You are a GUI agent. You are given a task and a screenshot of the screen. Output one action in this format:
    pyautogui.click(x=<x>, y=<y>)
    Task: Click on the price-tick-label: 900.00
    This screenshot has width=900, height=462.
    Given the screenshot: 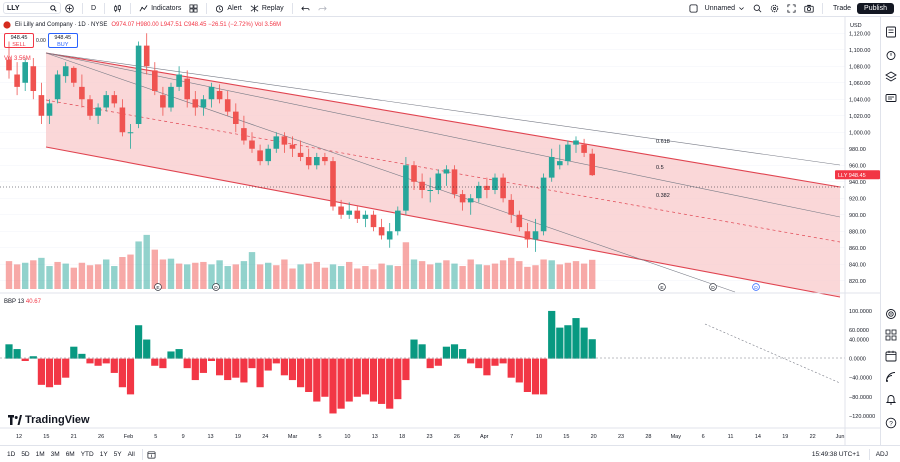 What is the action you would take?
    pyautogui.click(x=857, y=216)
    